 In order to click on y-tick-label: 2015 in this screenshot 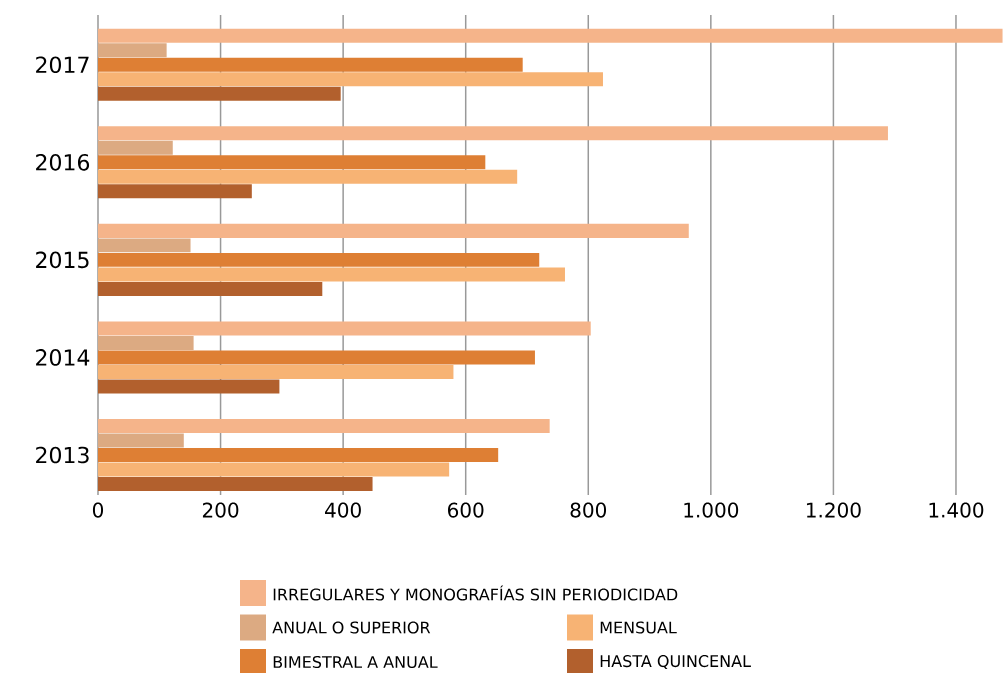, I will do `click(62, 260)`.